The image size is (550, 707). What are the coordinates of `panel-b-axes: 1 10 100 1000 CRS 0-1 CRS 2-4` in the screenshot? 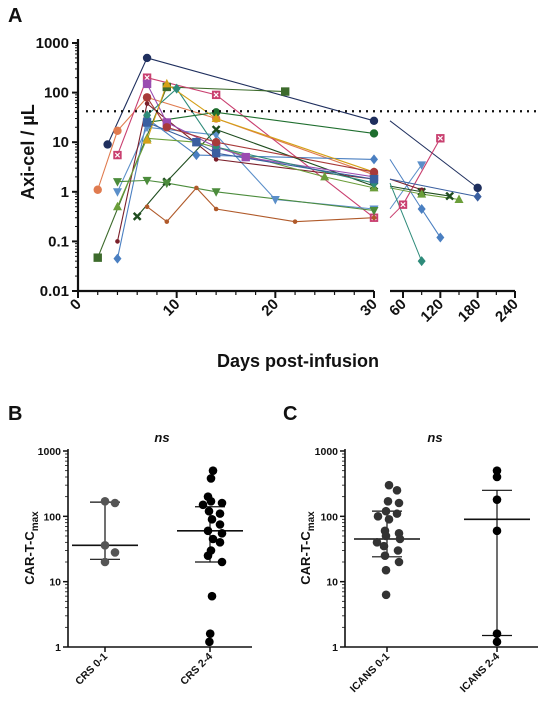 It's located at (145, 567).